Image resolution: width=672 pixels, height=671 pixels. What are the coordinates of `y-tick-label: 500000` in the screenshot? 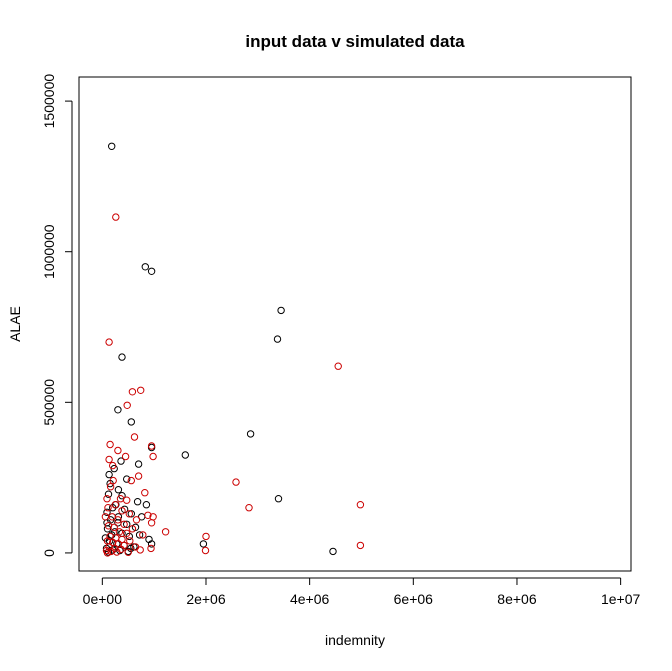 It's located at (49, 402).